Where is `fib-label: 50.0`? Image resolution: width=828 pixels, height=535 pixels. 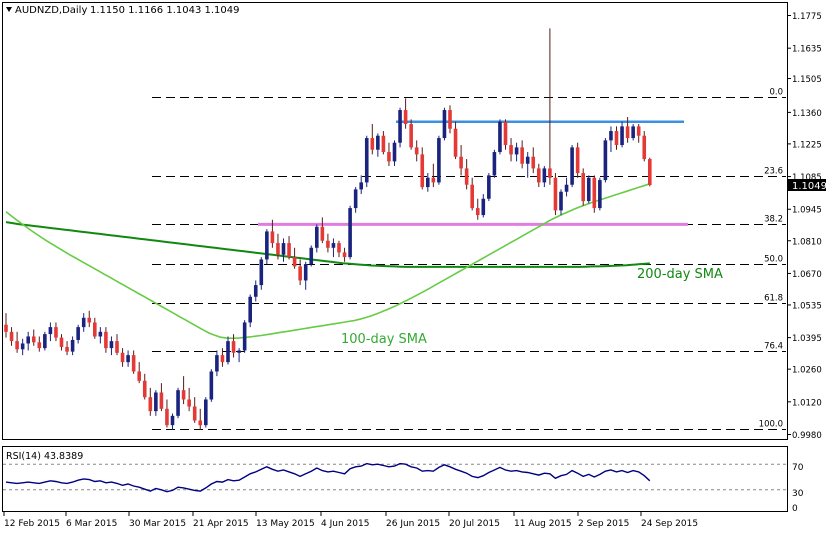
fib-label: 50.0 is located at coordinates (773, 260).